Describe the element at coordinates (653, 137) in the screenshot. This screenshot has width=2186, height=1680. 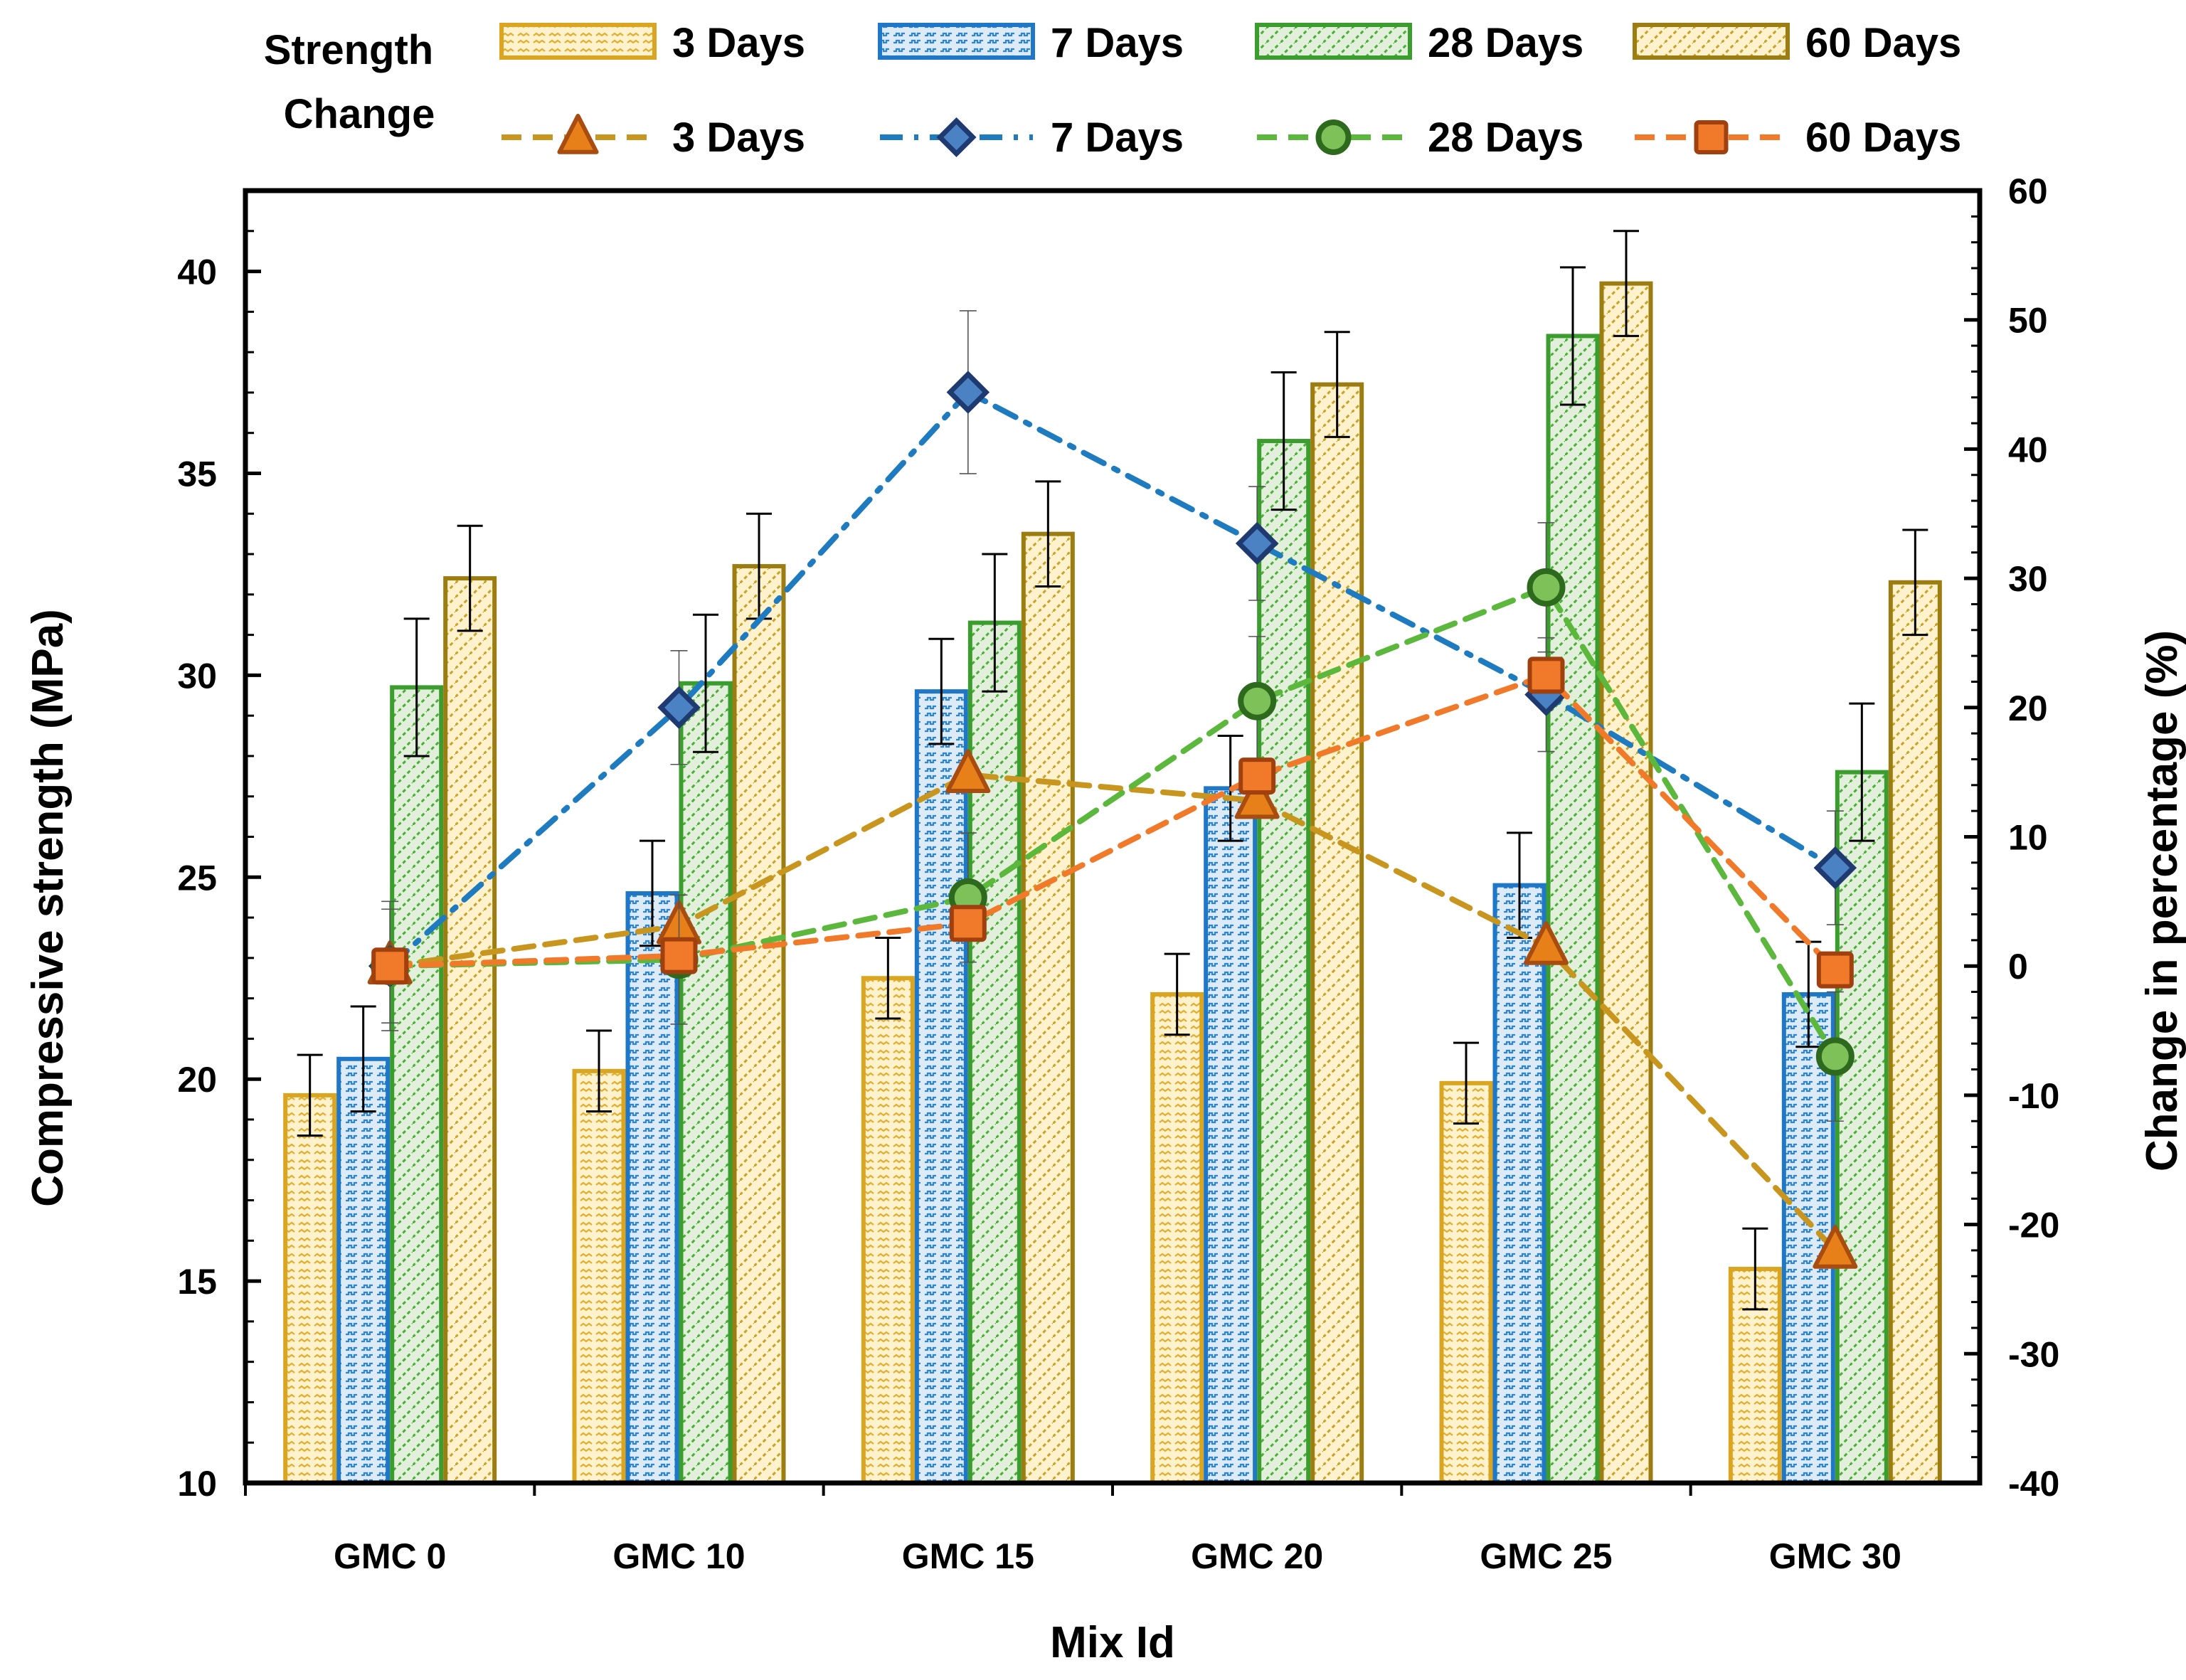
I see `legend-line-item-3-days: 3 Days` at that location.